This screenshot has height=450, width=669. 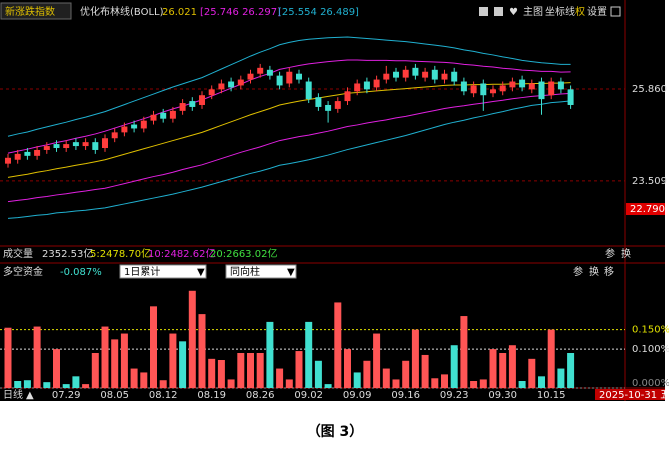 I want to click on menu-item: 移, so click(x=609, y=271).